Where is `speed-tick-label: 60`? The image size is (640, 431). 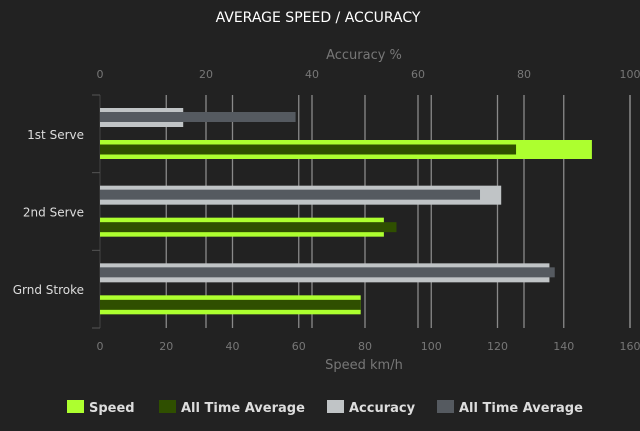
speed-tick-label: 60 is located at coordinates (299, 346).